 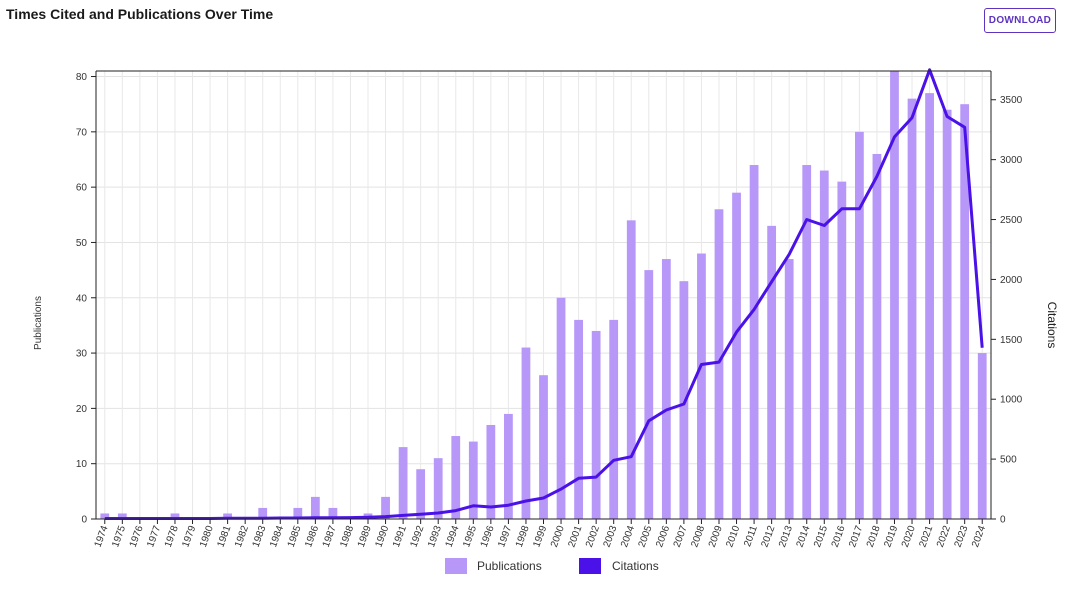 What do you see at coordinates (590, 566) in the screenshot?
I see `legend-swatch-citations` at bounding box center [590, 566].